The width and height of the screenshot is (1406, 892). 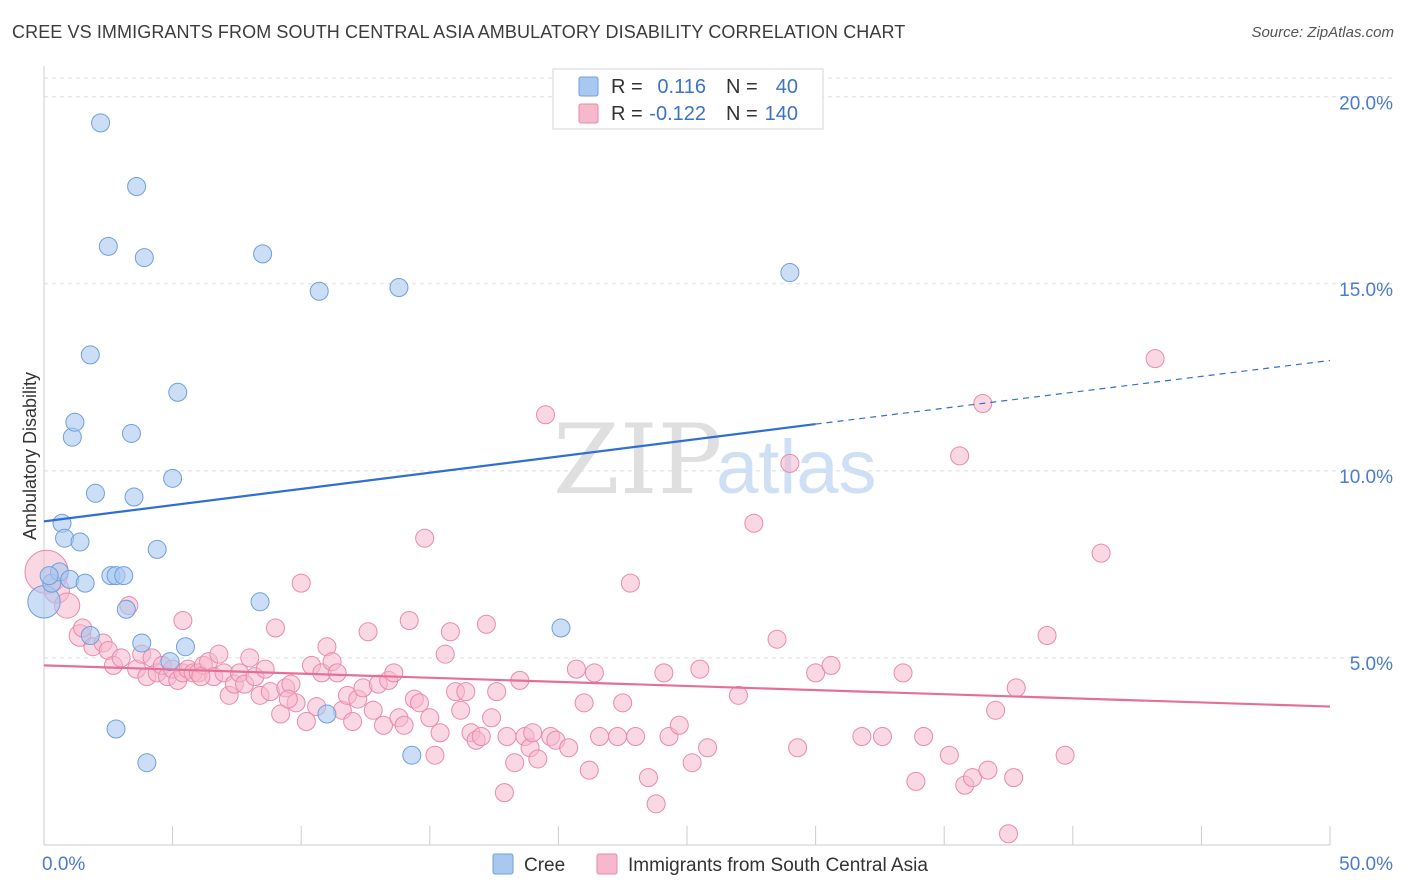 I want to click on x-tick-label-0: 0.0%, so click(x=63, y=864).